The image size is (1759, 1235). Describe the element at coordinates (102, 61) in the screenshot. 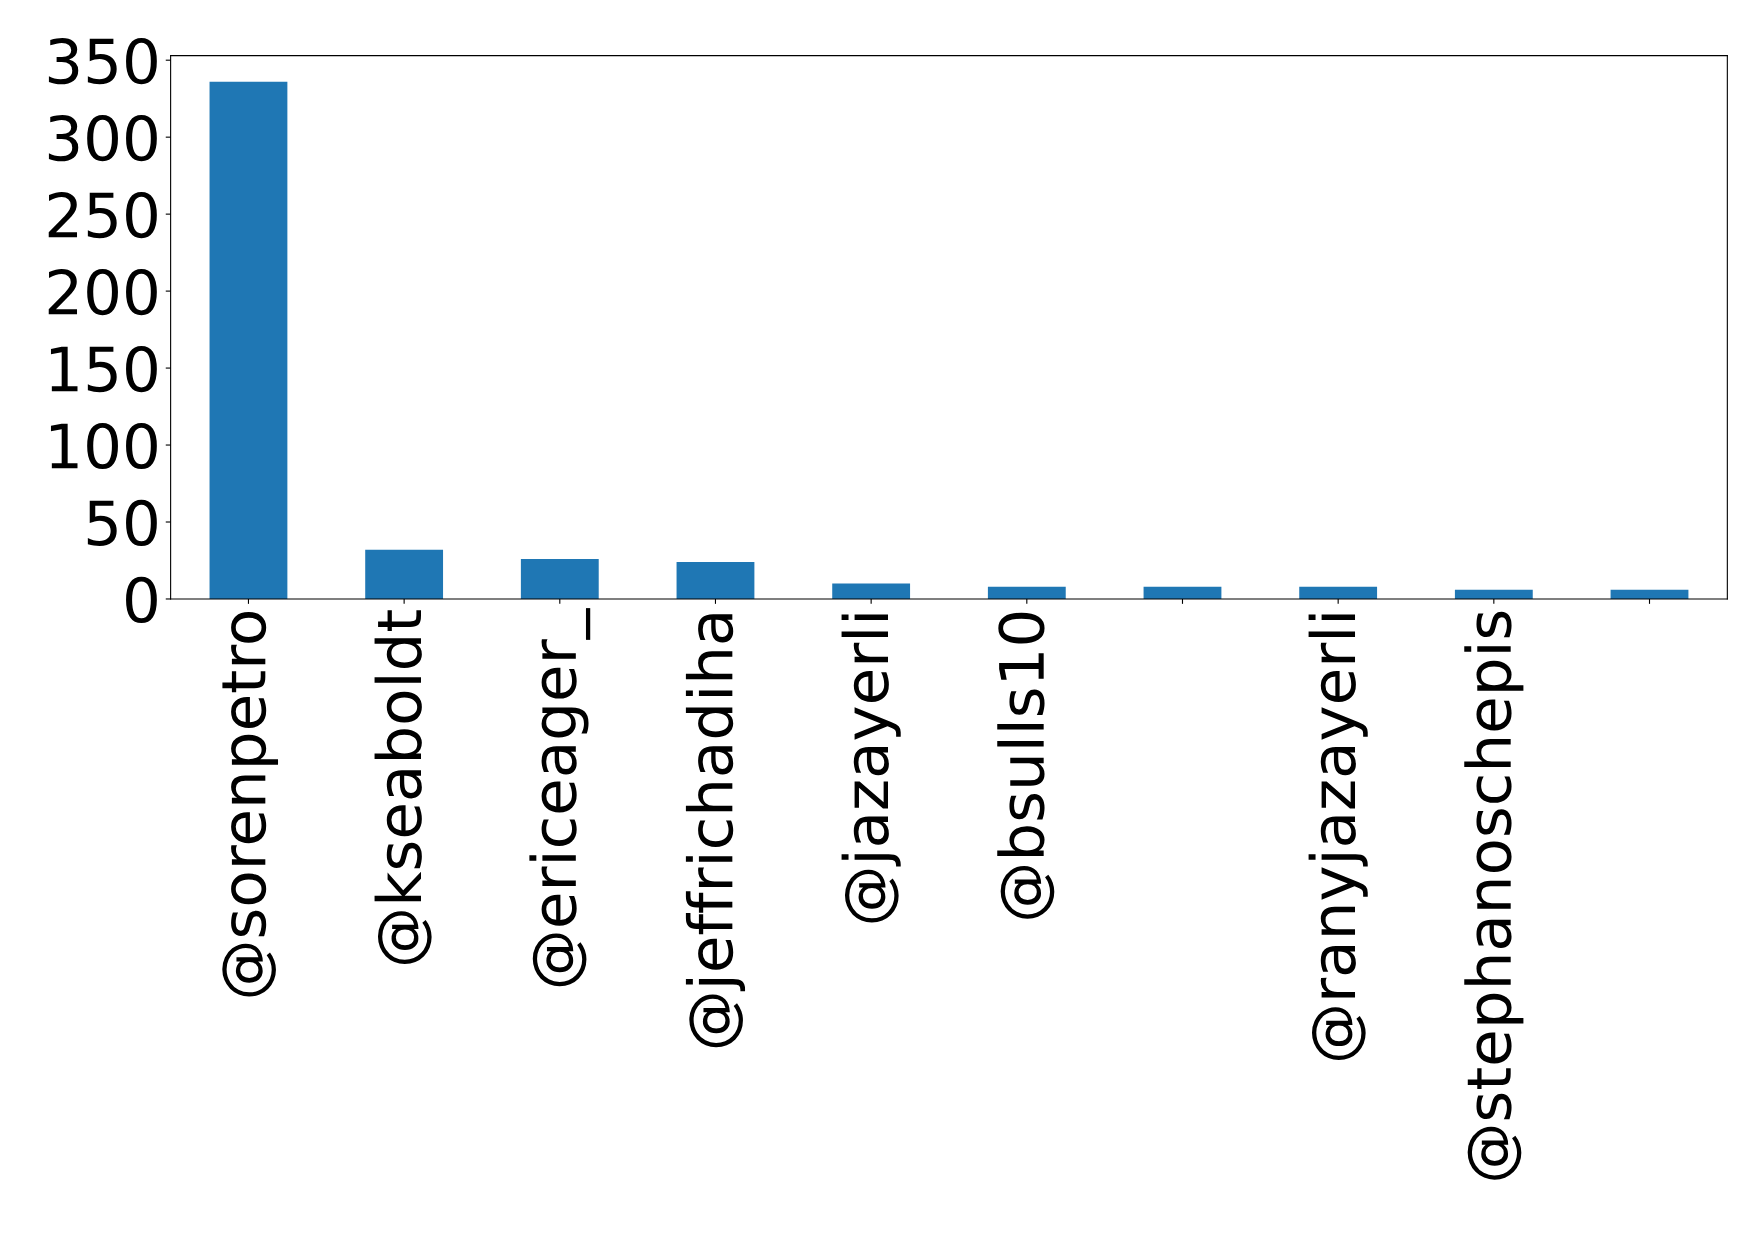

I see `y-tick-label: 350` at that location.